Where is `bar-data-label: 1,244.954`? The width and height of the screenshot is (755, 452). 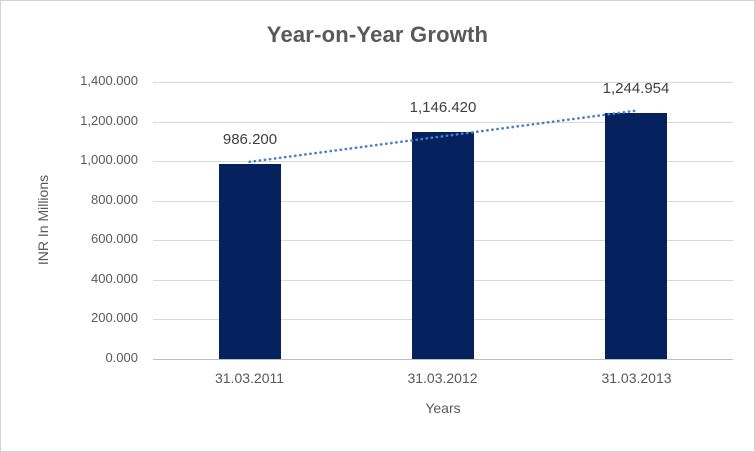 bar-data-label: 1,244.954 is located at coordinates (636, 88).